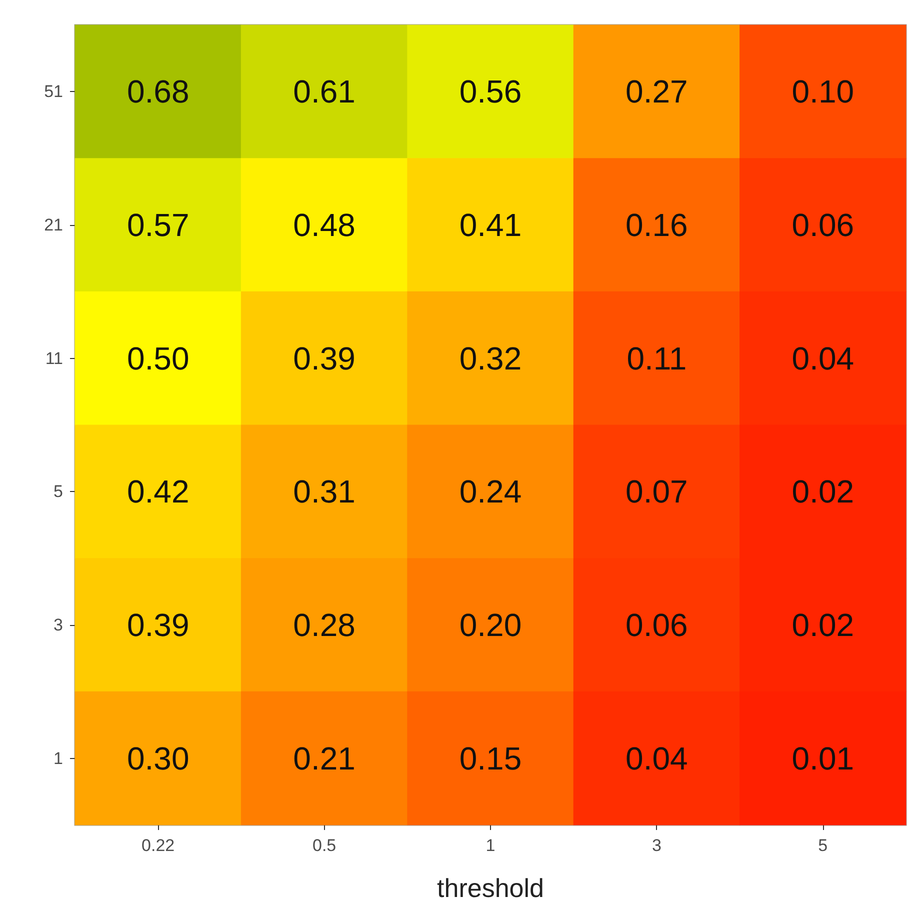 This screenshot has width=923, height=920. What do you see at coordinates (656, 358) in the screenshot?
I see `data-label: 0.11` at bounding box center [656, 358].